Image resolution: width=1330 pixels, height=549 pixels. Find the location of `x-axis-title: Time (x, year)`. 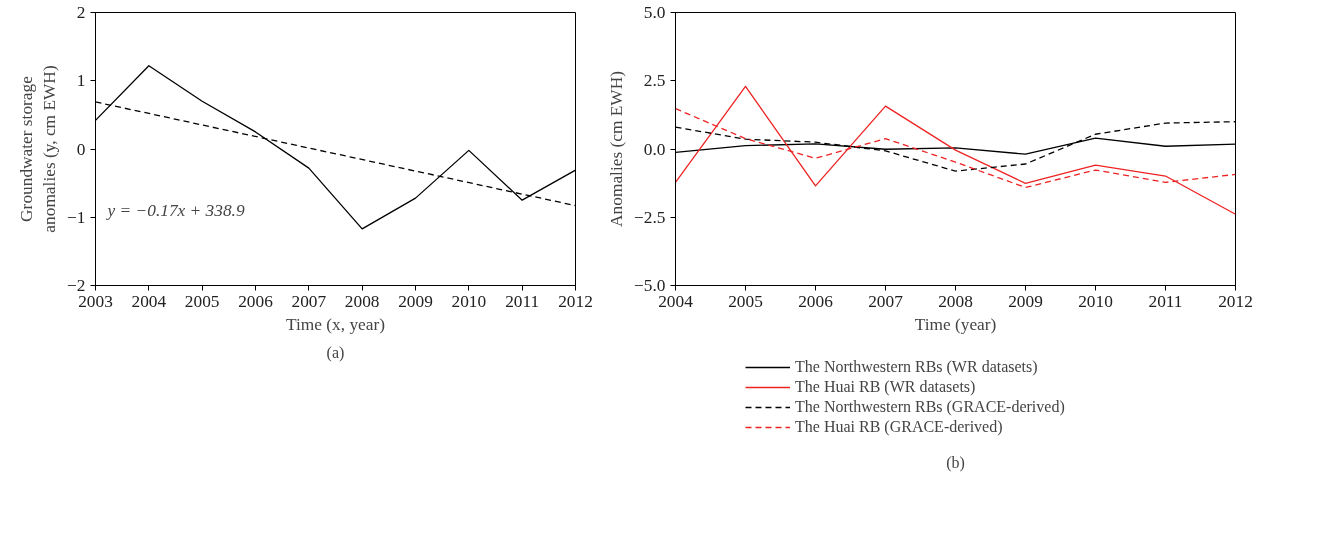

x-axis-title: Time (x, year) is located at coordinates (336, 324).